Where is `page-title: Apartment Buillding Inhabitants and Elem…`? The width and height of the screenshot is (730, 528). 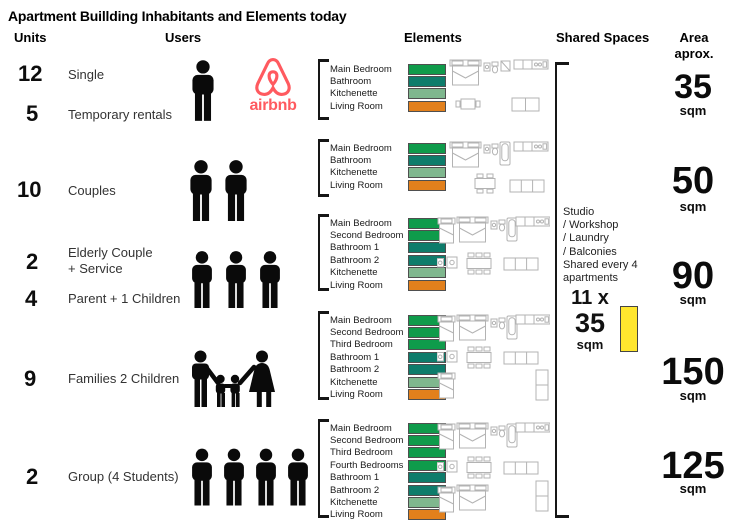
page-title: Apartment Buillding Inhabitants and Elem… is located at coordinates (177, 16).